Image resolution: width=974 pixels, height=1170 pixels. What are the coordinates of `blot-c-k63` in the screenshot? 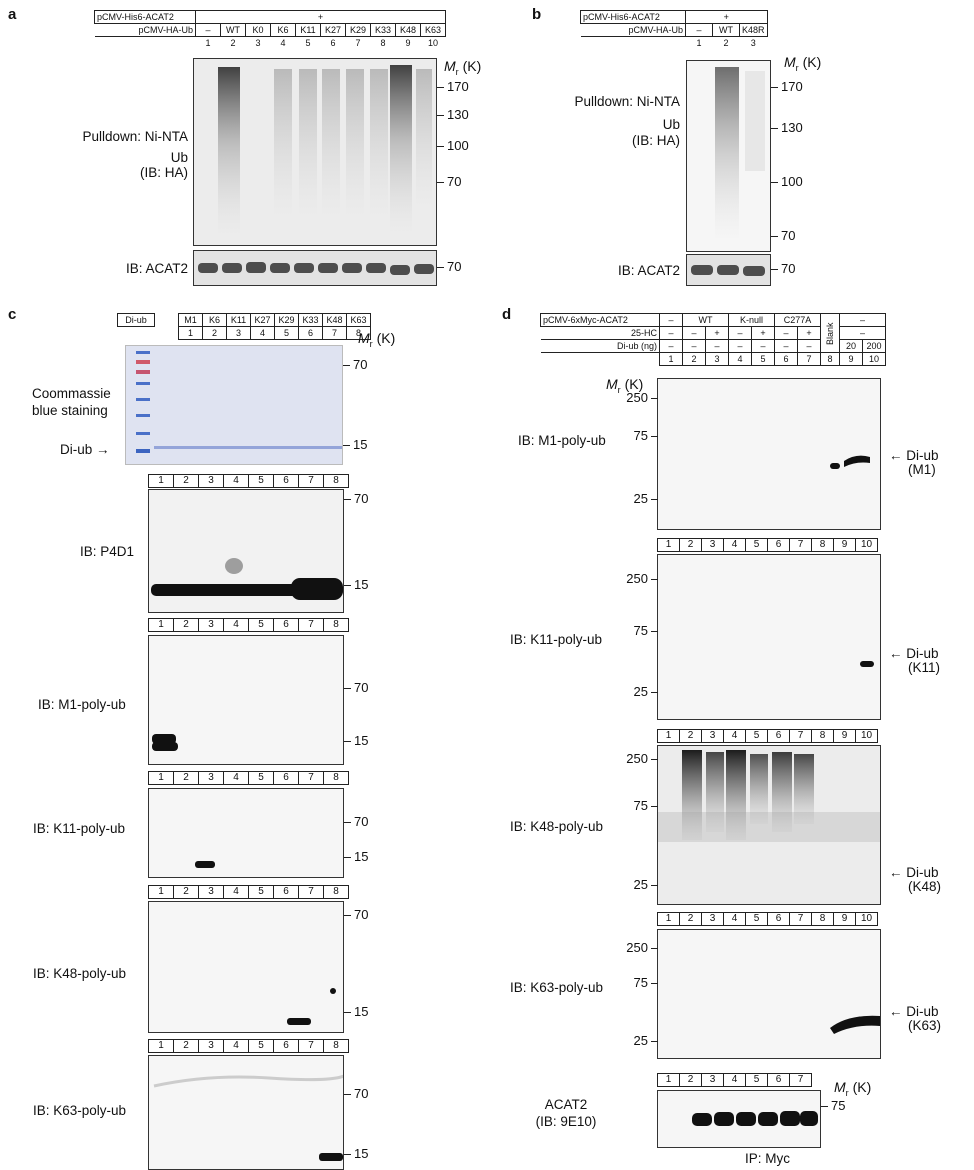 It's located at (246, 1112).